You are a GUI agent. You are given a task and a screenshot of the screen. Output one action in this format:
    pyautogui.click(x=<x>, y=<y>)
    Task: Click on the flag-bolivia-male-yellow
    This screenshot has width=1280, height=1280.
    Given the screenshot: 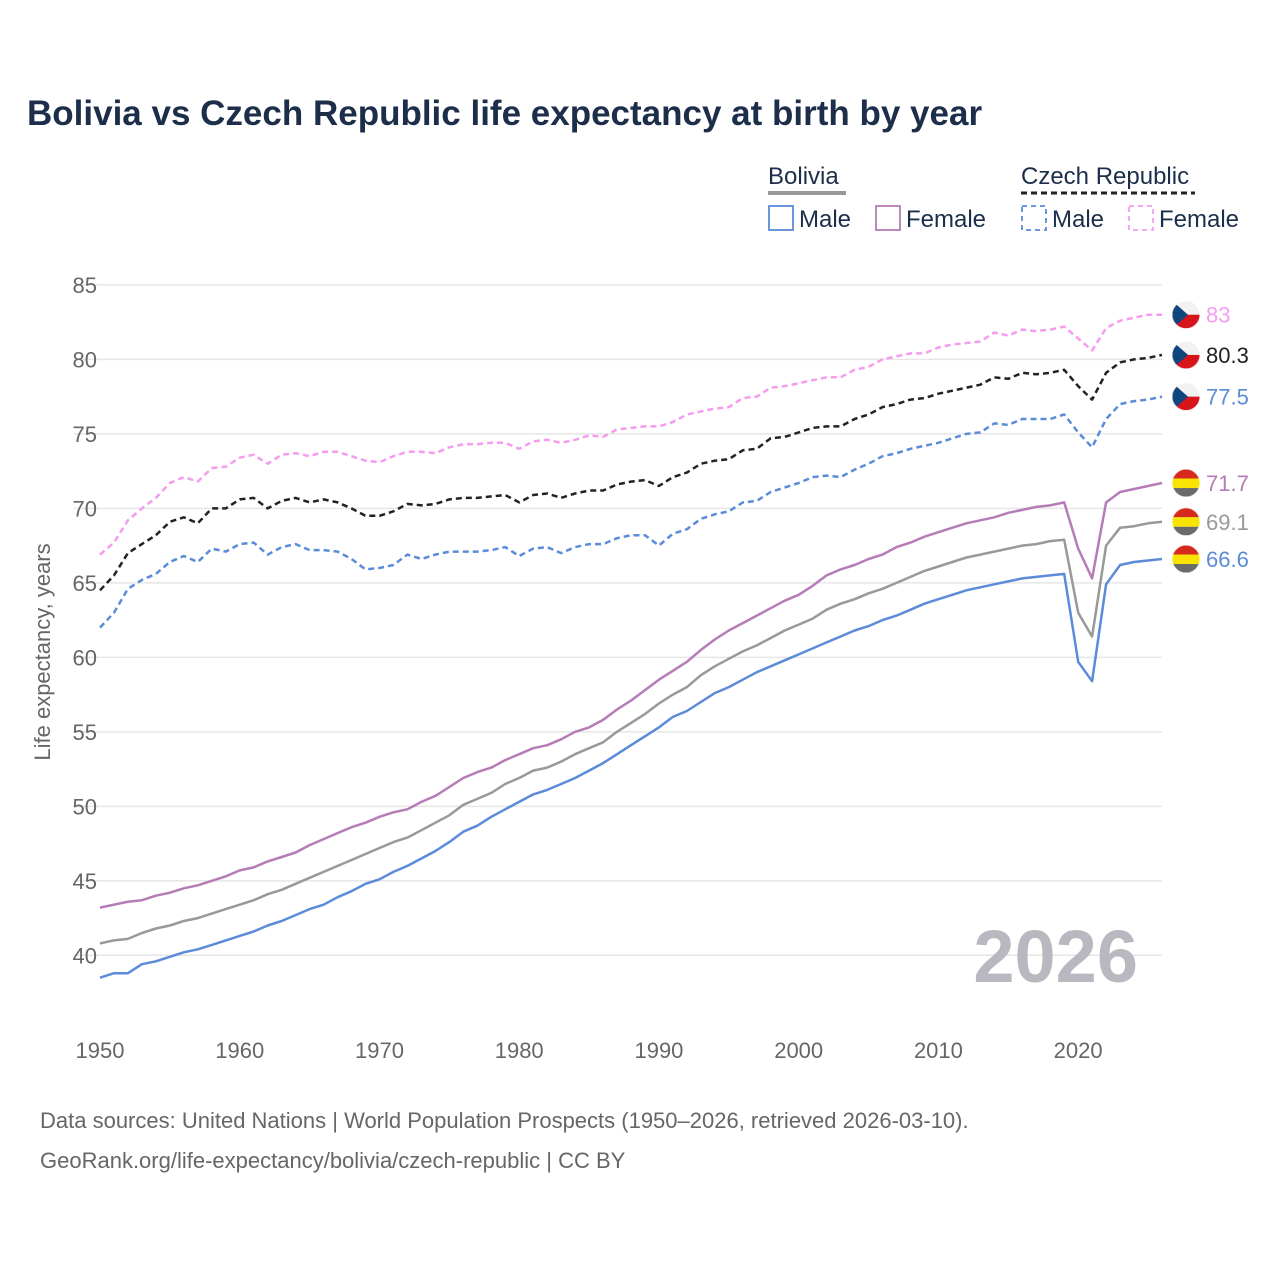 What is the action you would take?
    pyautogui.click(x=1186, y=559)
    